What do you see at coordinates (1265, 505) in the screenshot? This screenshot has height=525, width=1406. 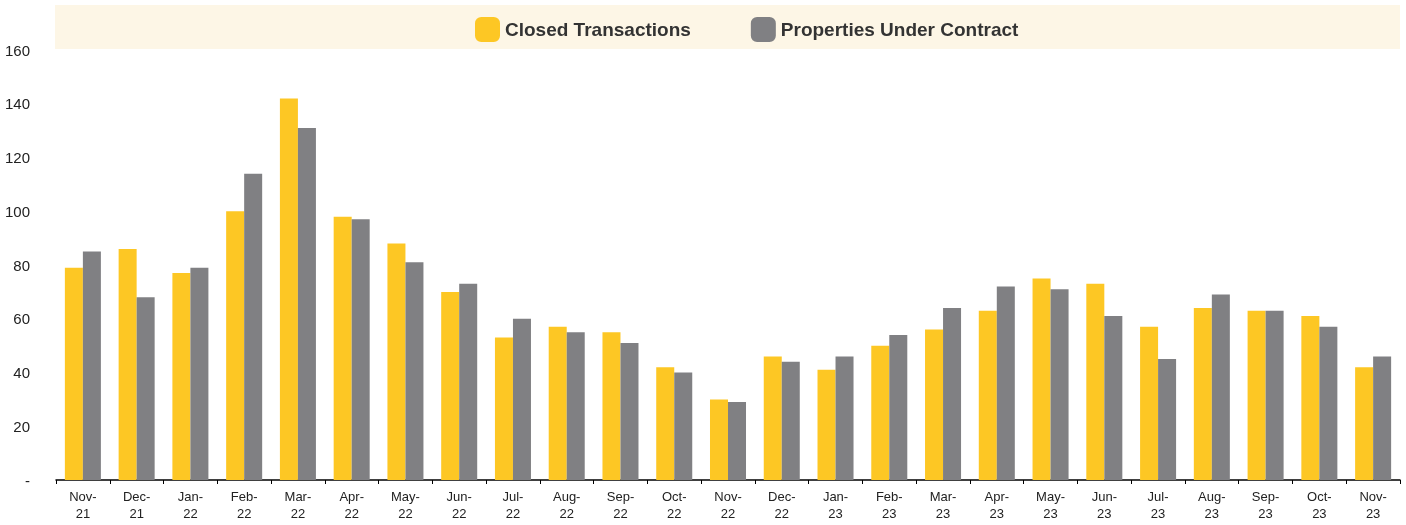 I see `x-tick-label: Sep-23` at bounding box center [1265, 505].